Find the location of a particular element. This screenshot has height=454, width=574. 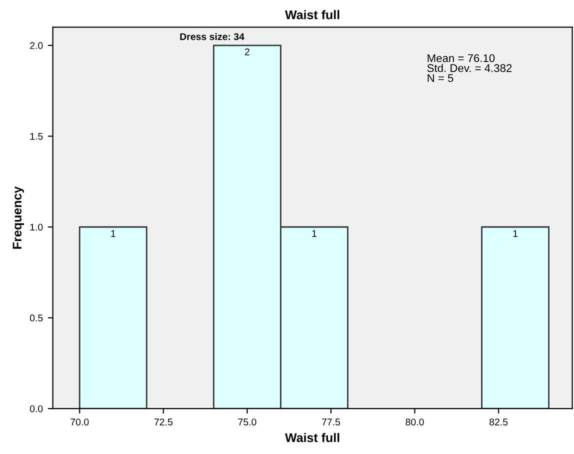

x-tick-label: 72.5 is located at coordinates (163, 422).